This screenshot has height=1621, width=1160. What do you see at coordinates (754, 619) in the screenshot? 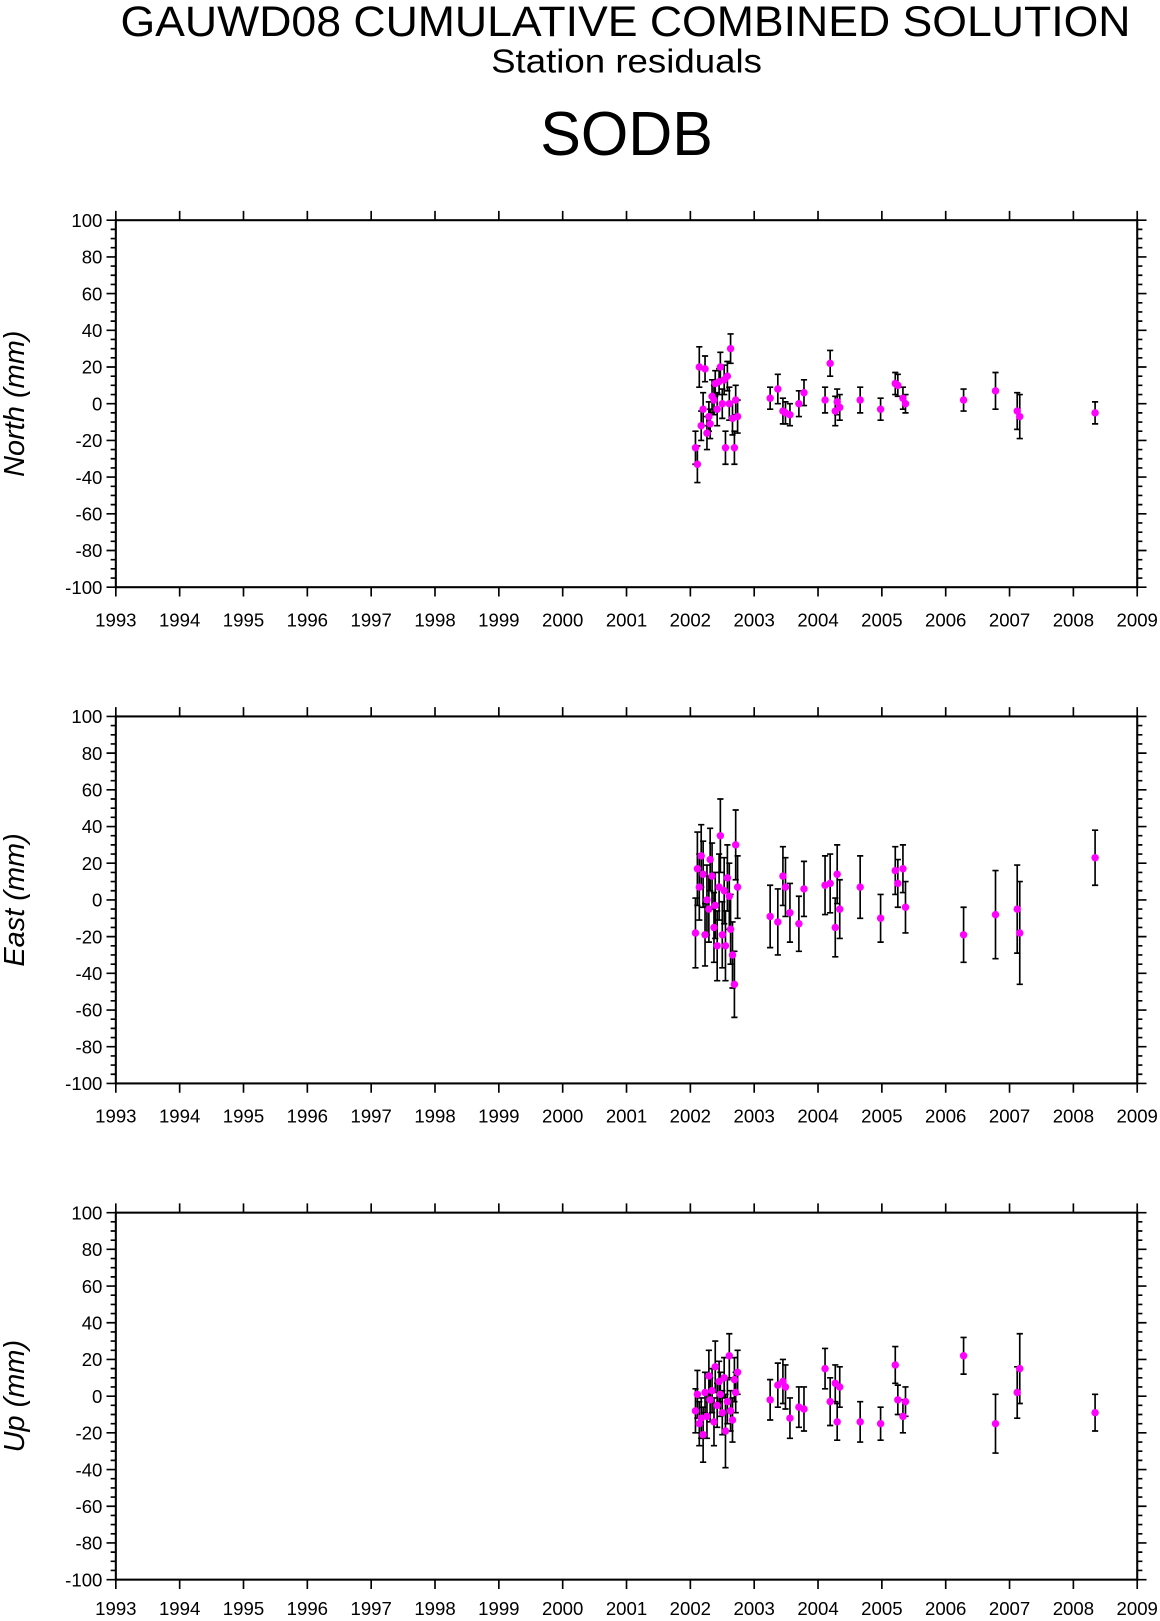
I see `x-tick-label: 2003` at bounding box center [754, 619].